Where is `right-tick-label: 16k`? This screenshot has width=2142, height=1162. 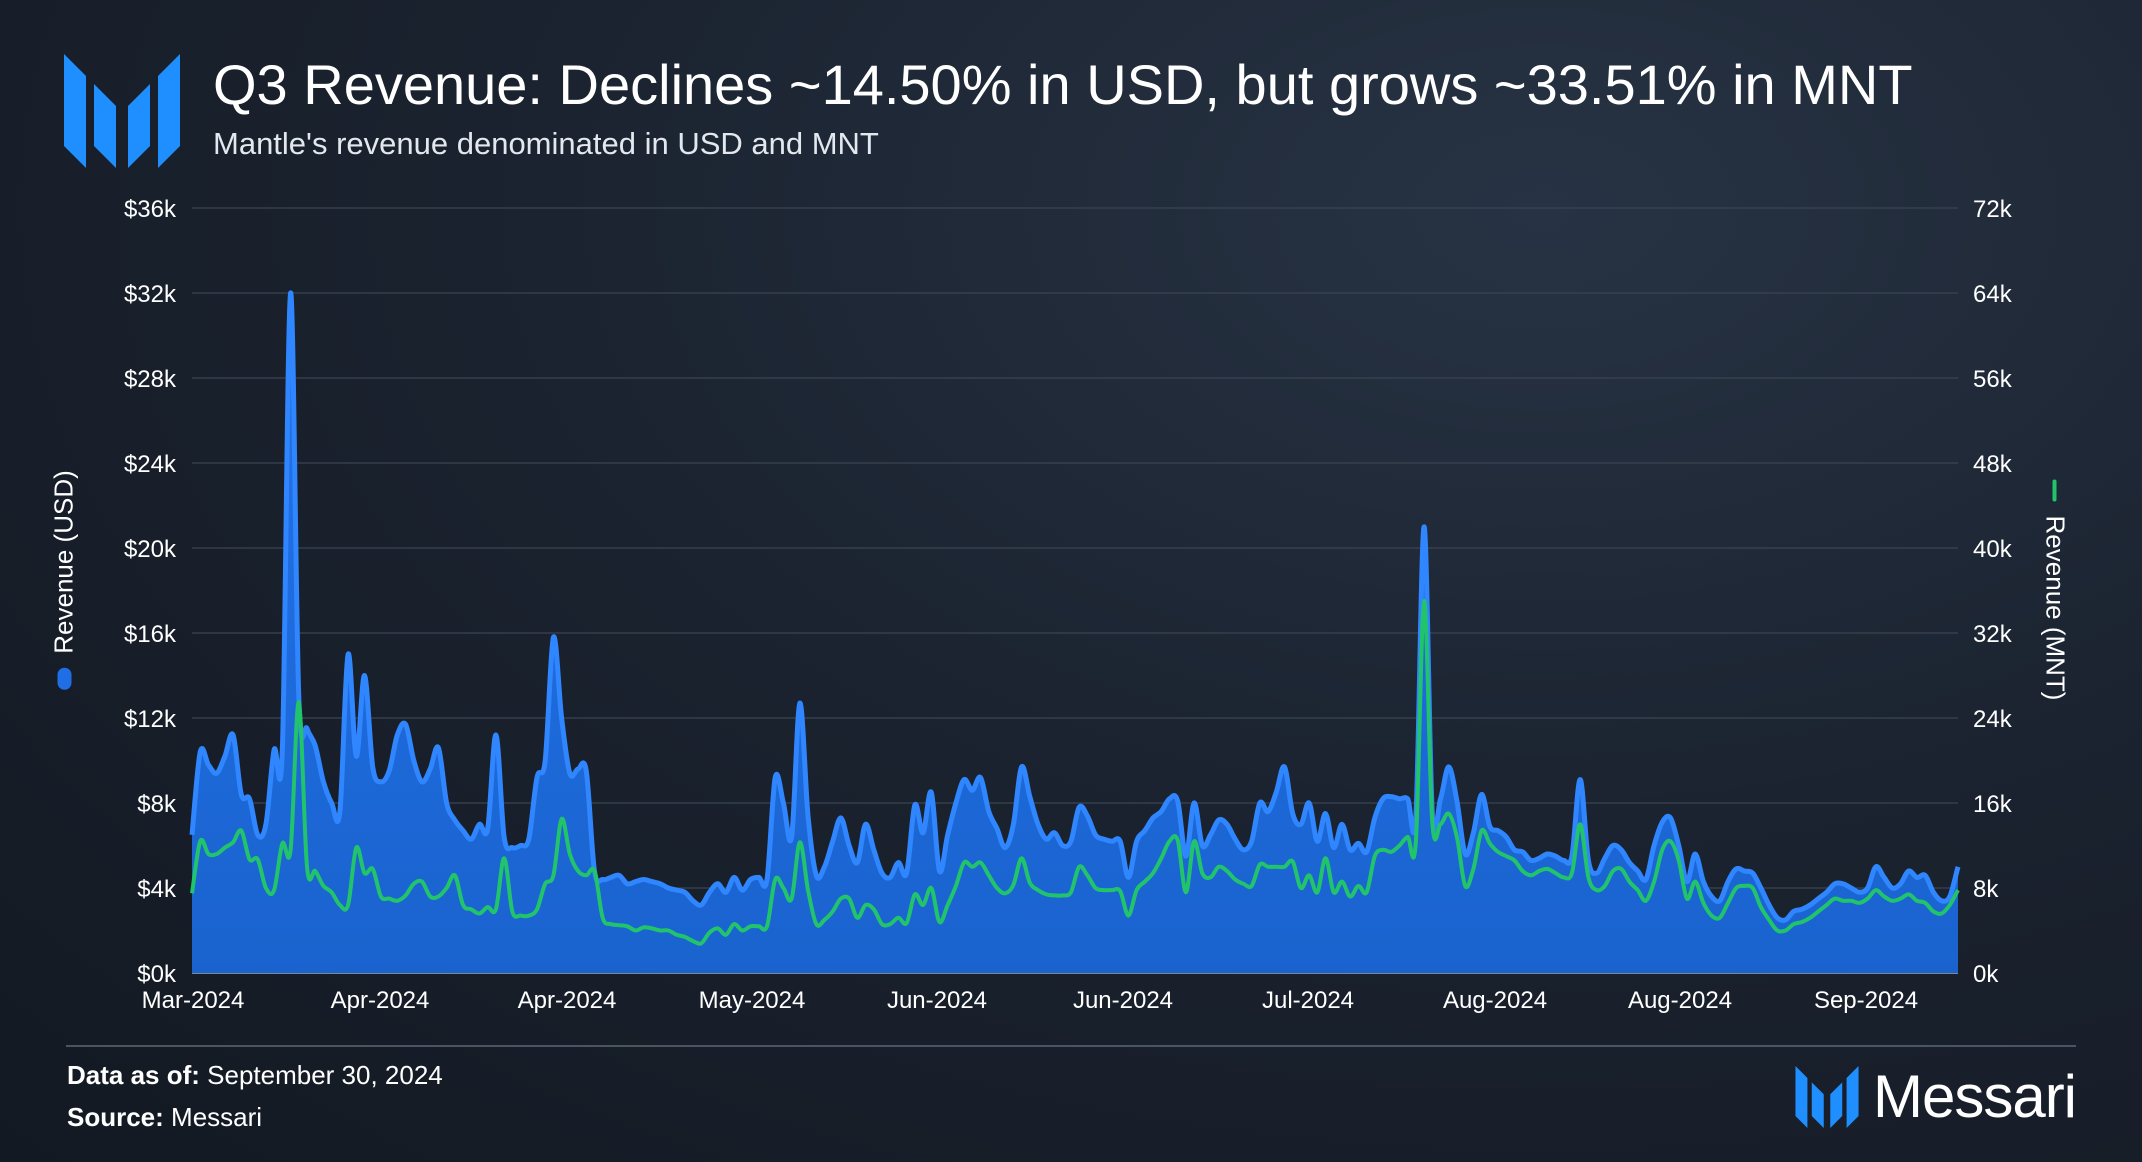
right-tick-label: 16k is located at coordinates (1993, 804).